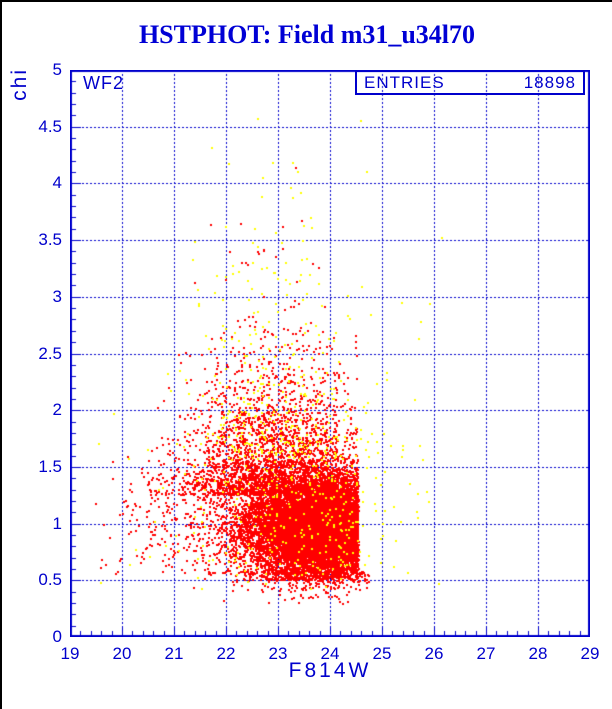 Image resolution: width=612 pixels, height=709 pixels. Describe the element at coordinates (278, 653) in the screenshot. I see `x-tick-label: 23` at that location.